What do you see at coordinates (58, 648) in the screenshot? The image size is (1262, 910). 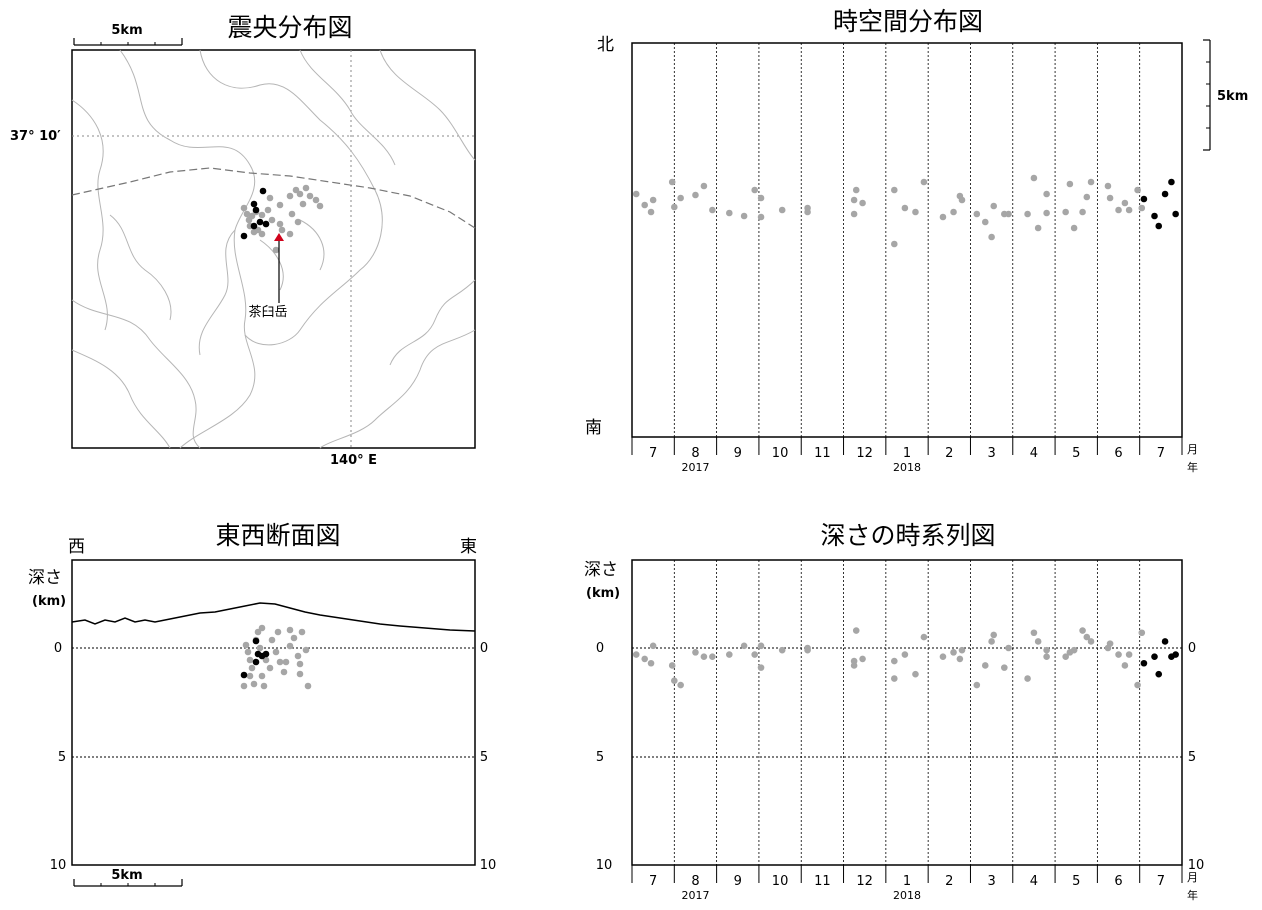 I see `ew-tick-0-left: 0` at bounding box center [58, 648].